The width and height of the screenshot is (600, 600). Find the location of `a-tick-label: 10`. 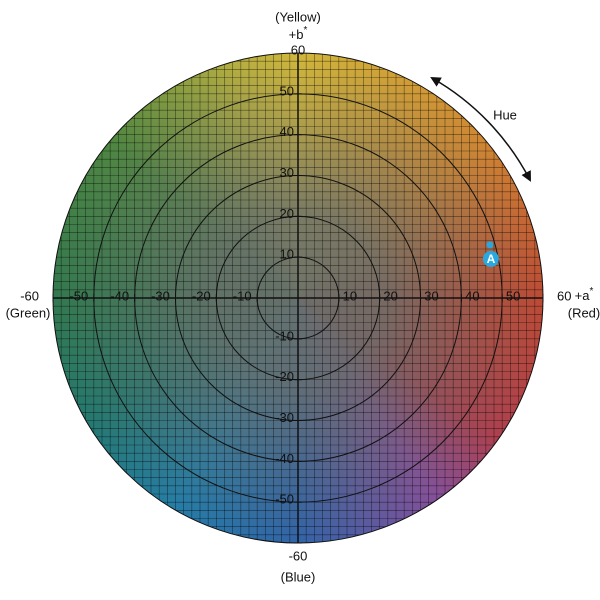

a-tick-label: 10 is located at coordinates (350, 295).